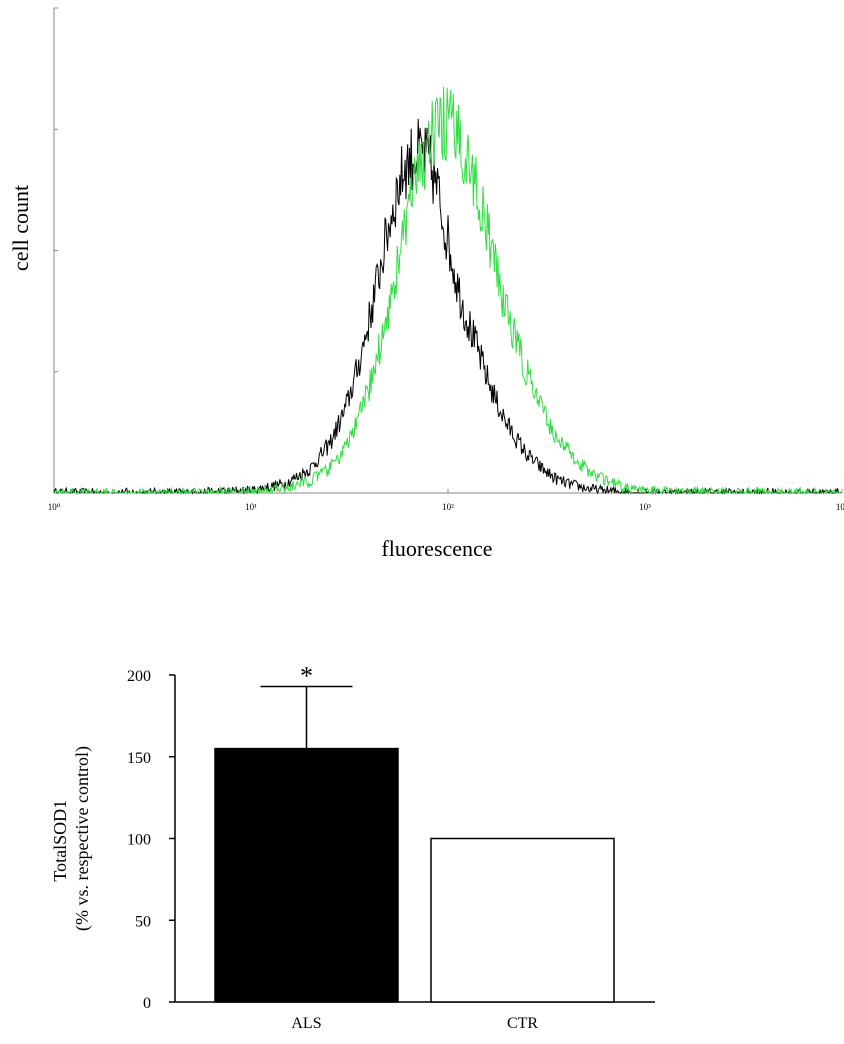 This screenshot has height=1044, width=844. I want to click on hist-x-axis-label: fluorescence, so click(436, 548).